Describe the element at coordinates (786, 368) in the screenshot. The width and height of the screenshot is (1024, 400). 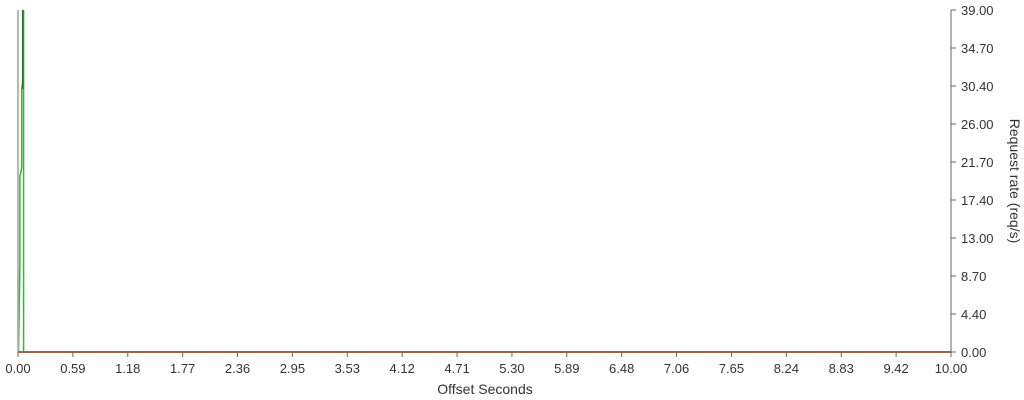
I see `x-tick-label: 8.24` at that location.